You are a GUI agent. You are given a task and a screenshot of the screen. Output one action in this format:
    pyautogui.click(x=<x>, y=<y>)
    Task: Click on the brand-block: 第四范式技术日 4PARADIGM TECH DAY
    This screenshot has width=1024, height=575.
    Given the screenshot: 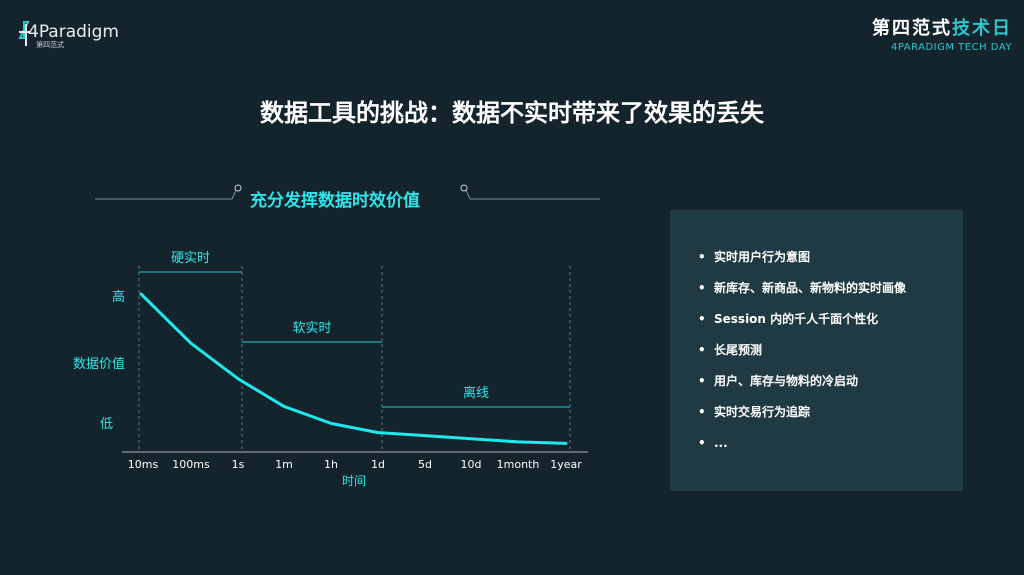 What is the action you would take?
    pyautogui.click(x=942, y=33)
    